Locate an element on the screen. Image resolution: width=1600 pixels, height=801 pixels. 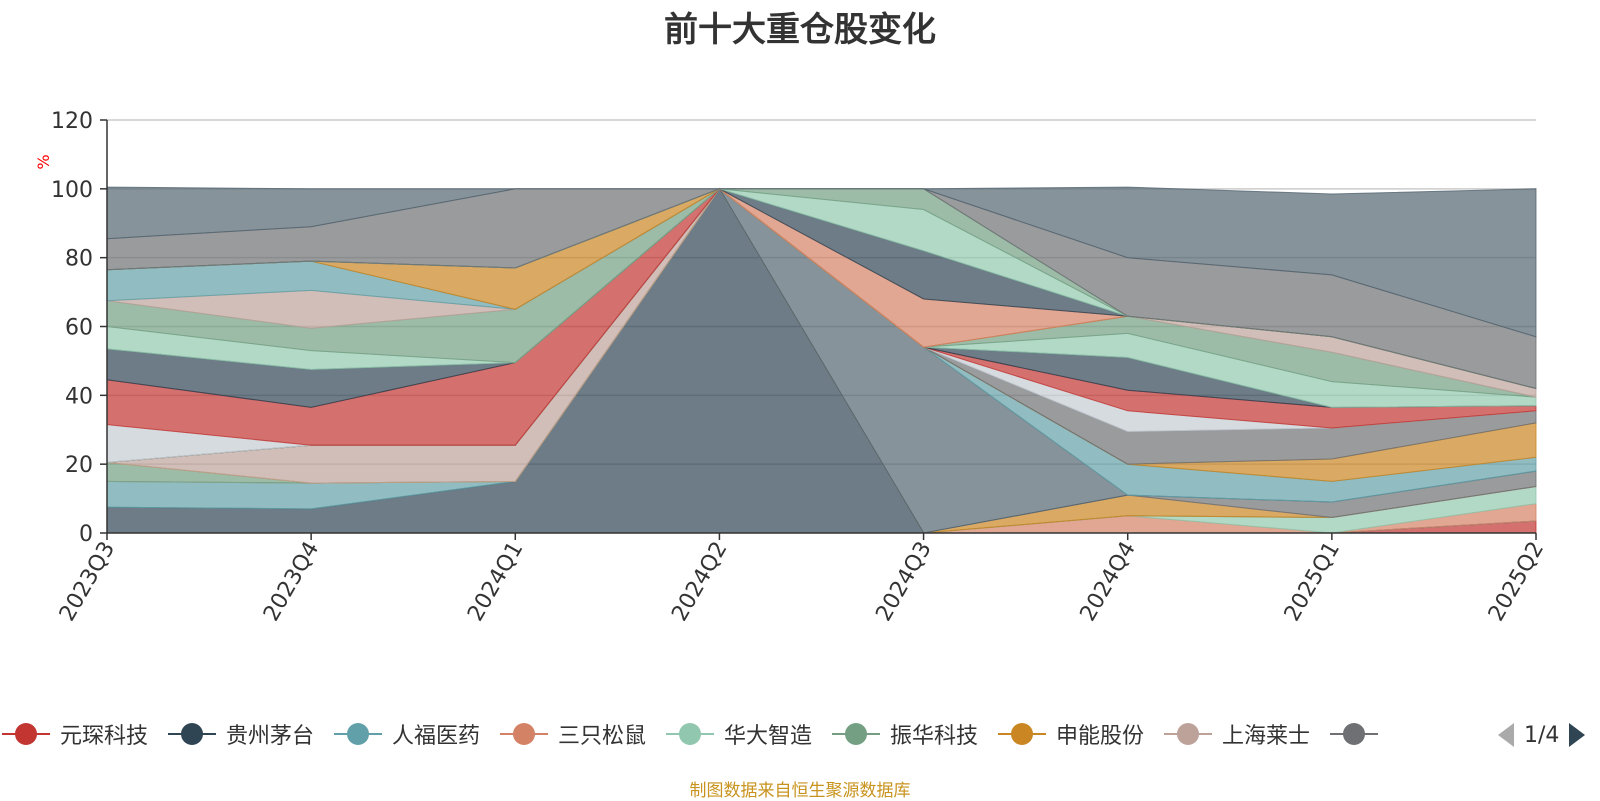
legend-item-6: 申能股份 is located at coordinates (1070, 734).